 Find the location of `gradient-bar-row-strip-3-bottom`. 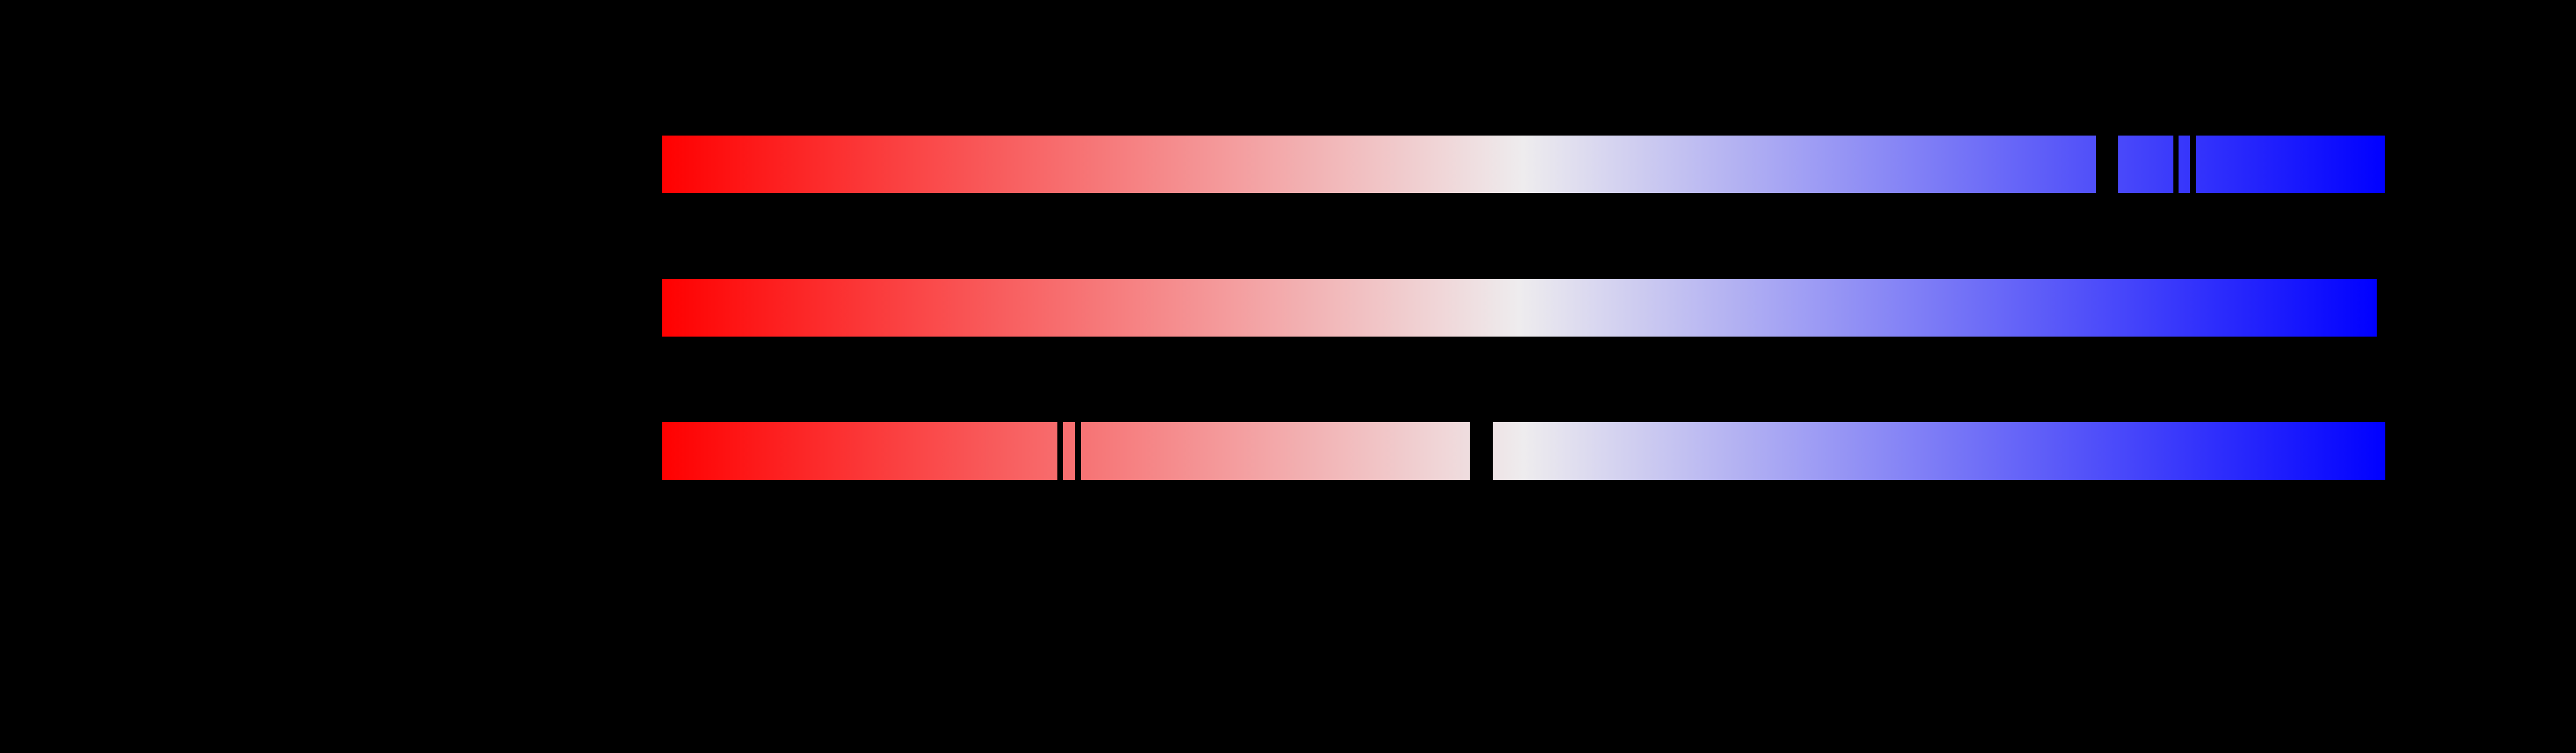

gradient-bar-row-strip-3-bottom is located at coordinates (1523, 451).